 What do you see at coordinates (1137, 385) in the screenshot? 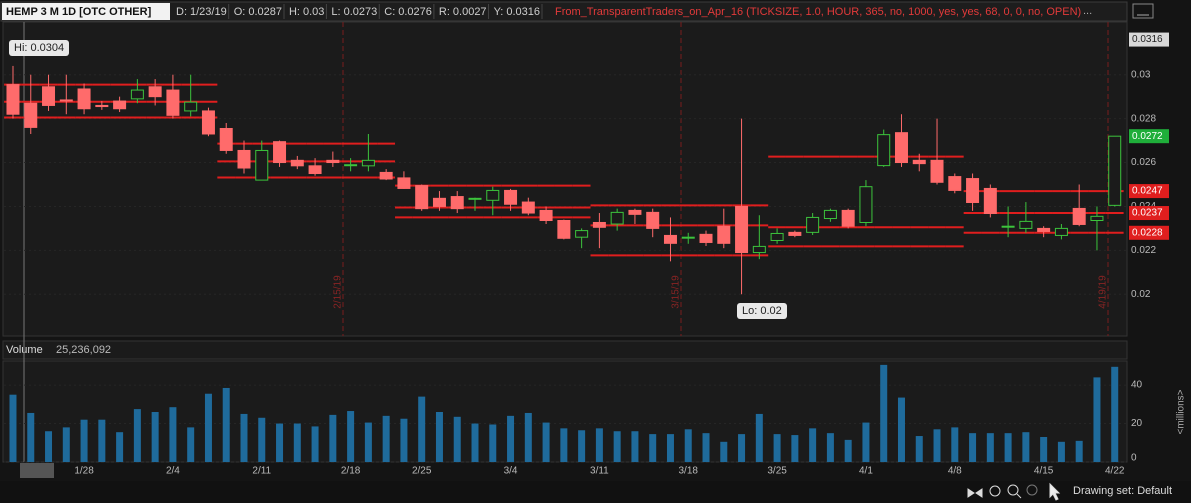
I see `y-tick-label: 40` at bounding box center [1137, 385].